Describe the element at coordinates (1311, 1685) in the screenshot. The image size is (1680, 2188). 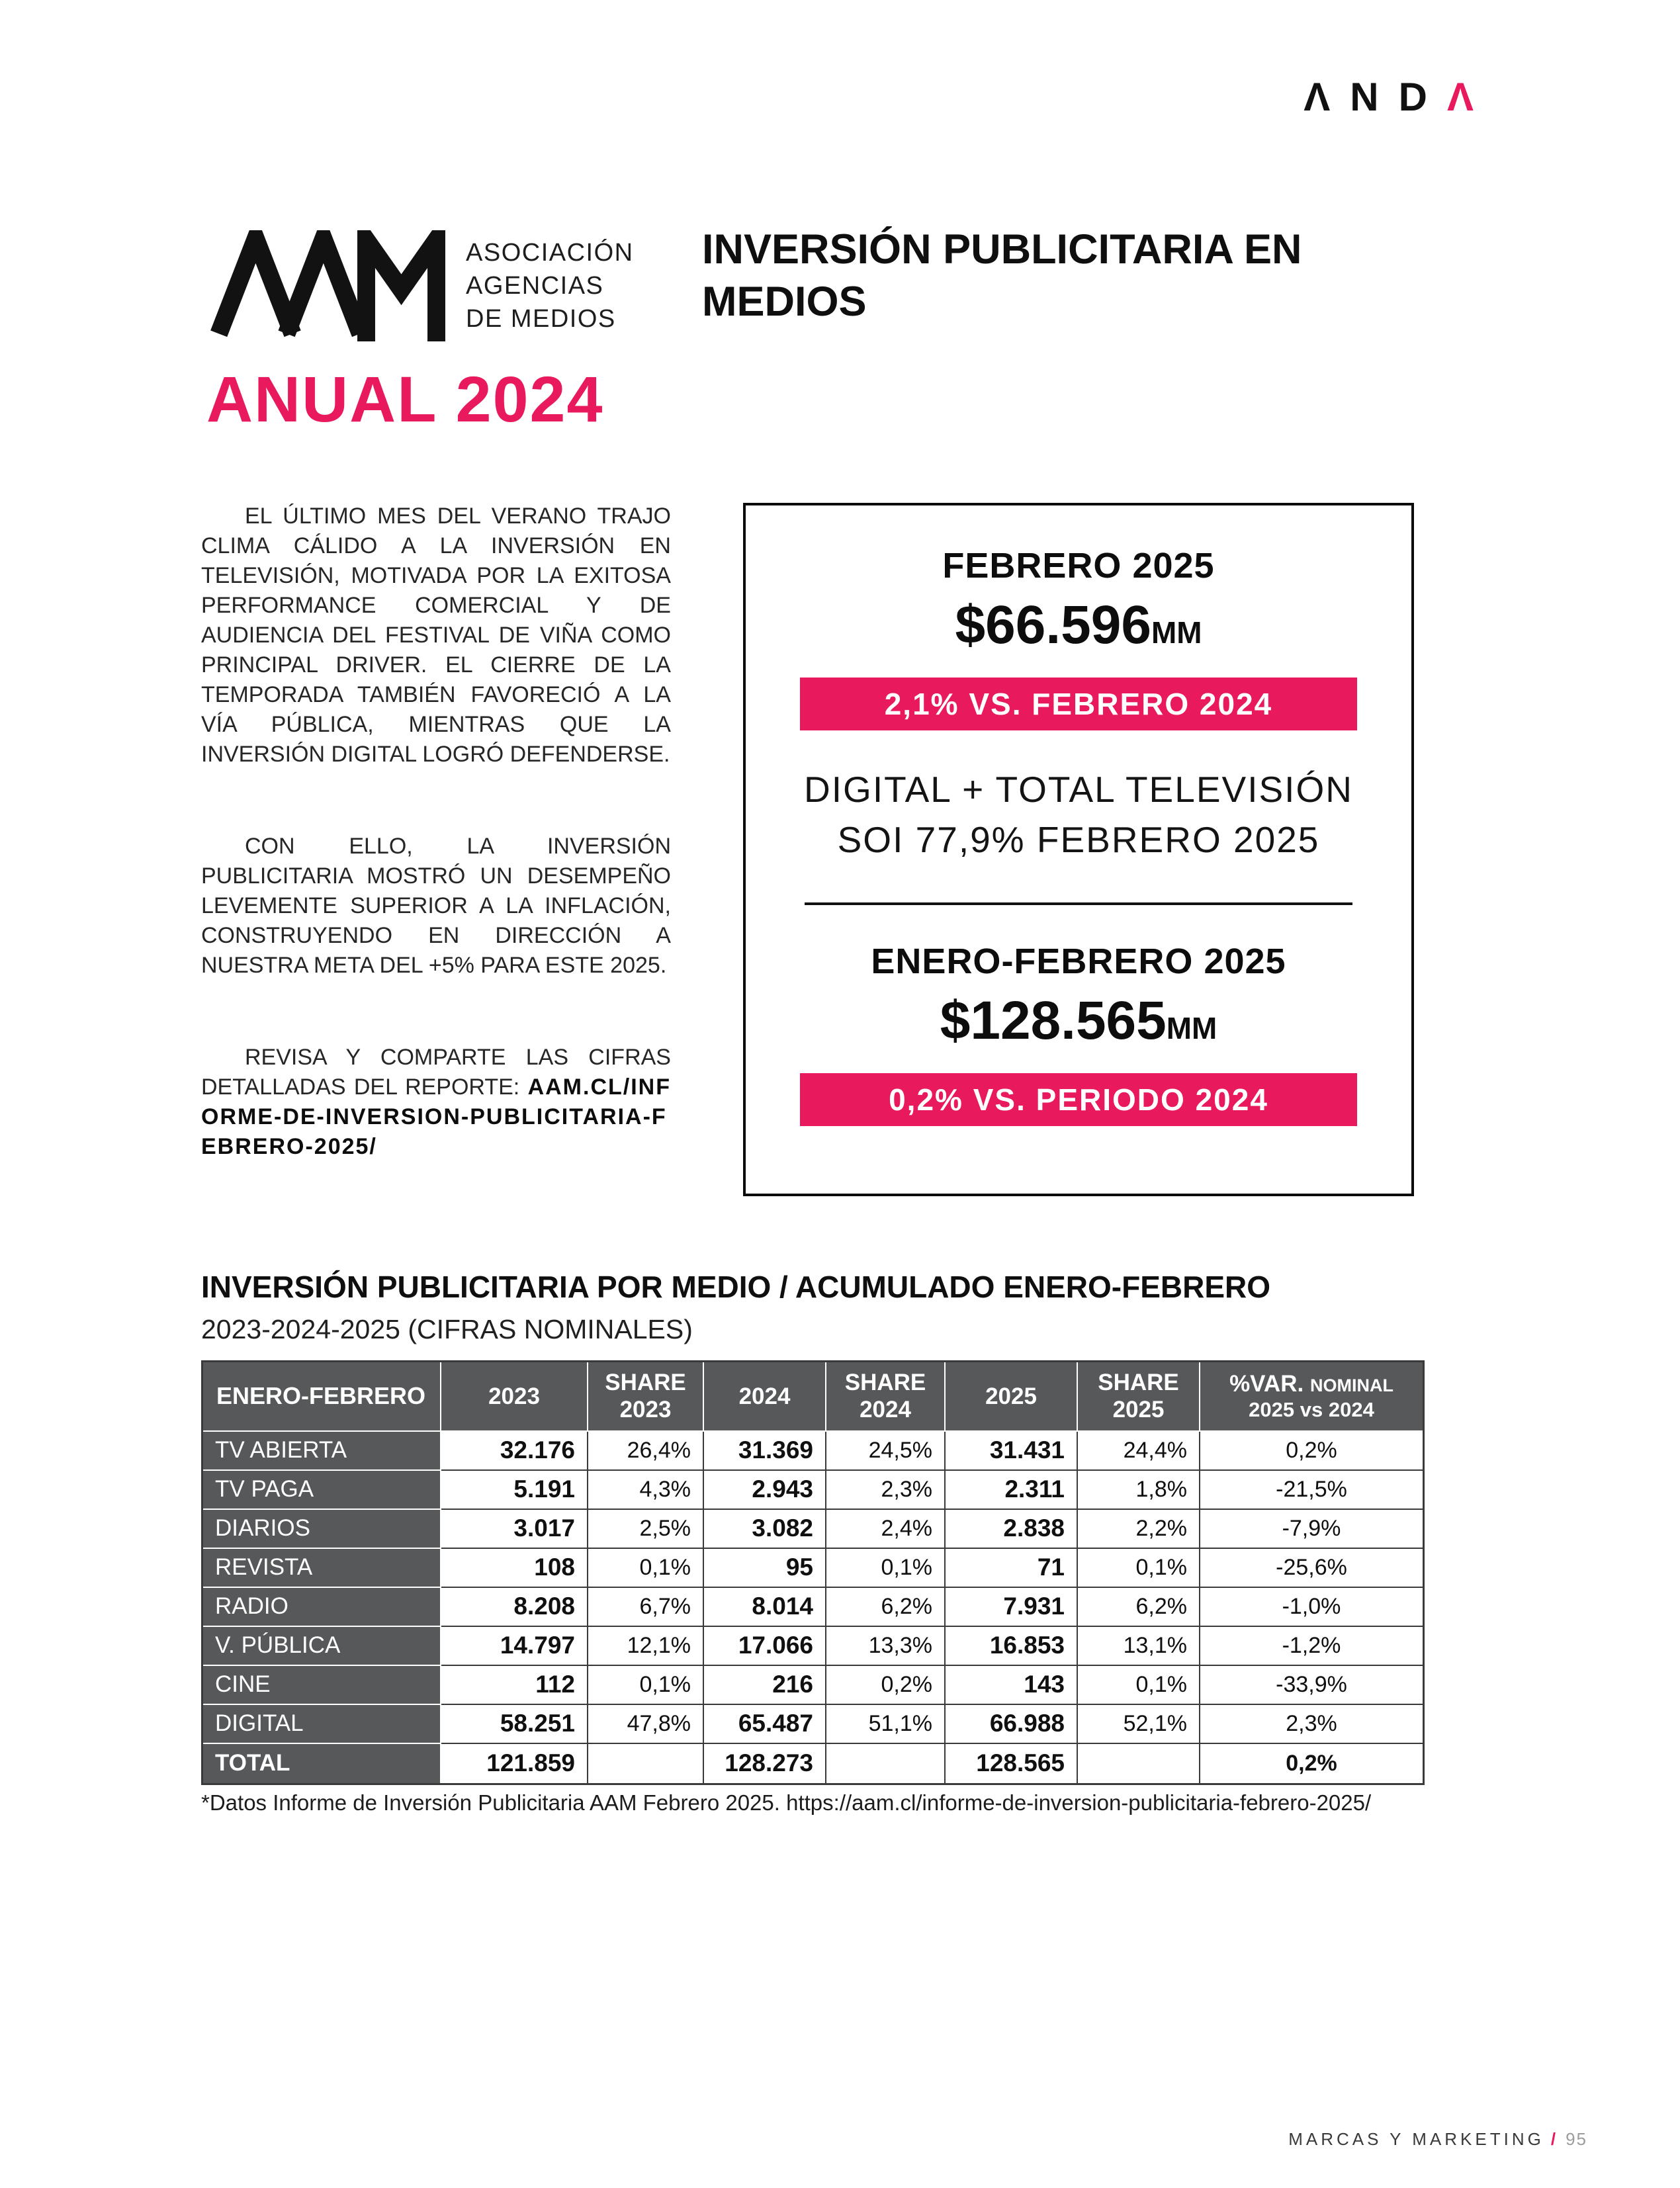
I see `data-cell: -33,9%` at that location.